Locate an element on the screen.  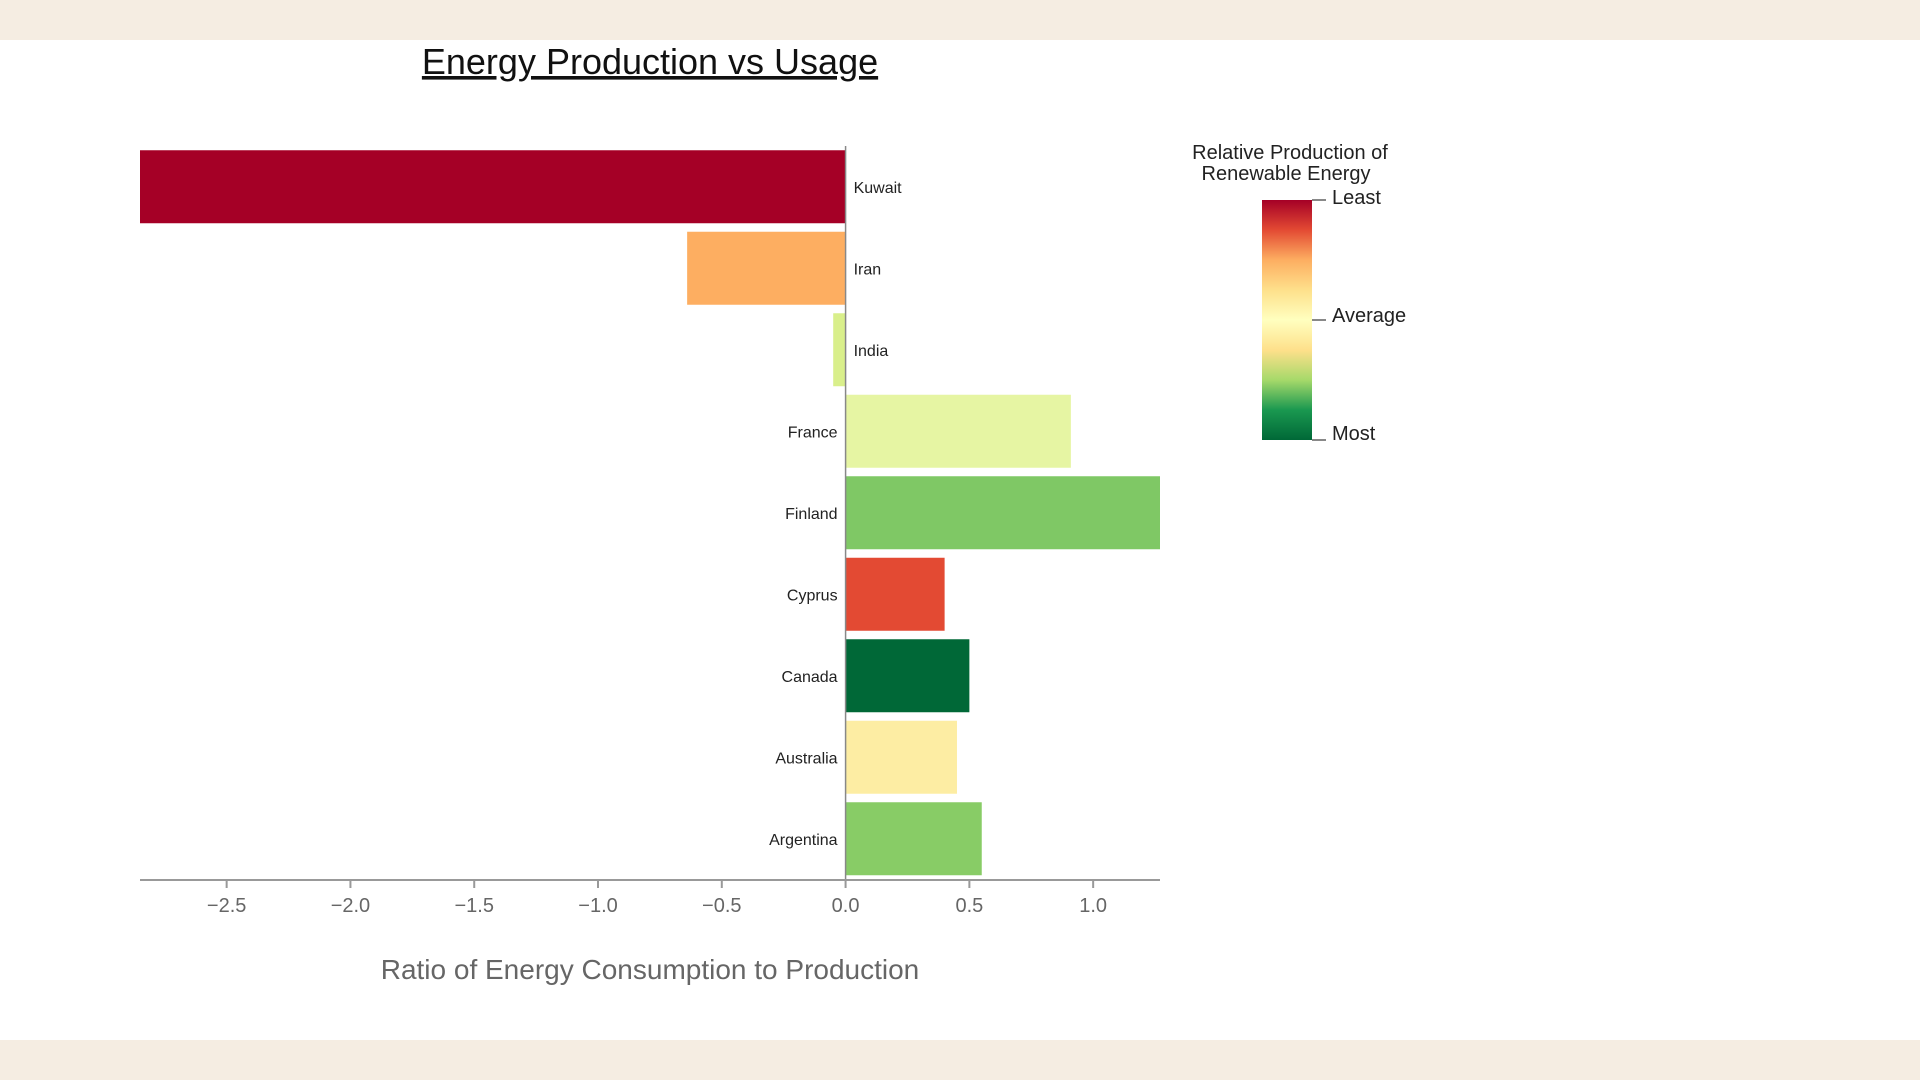
legend-title-line-2: Renewable Energy is located at coordinates (1286, 174).